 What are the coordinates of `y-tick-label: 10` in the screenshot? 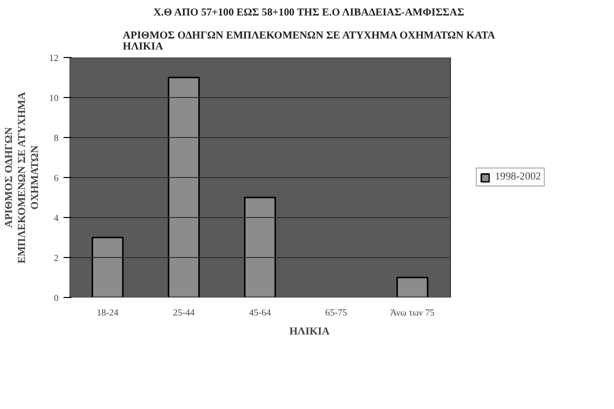 It's located at (54, 99).